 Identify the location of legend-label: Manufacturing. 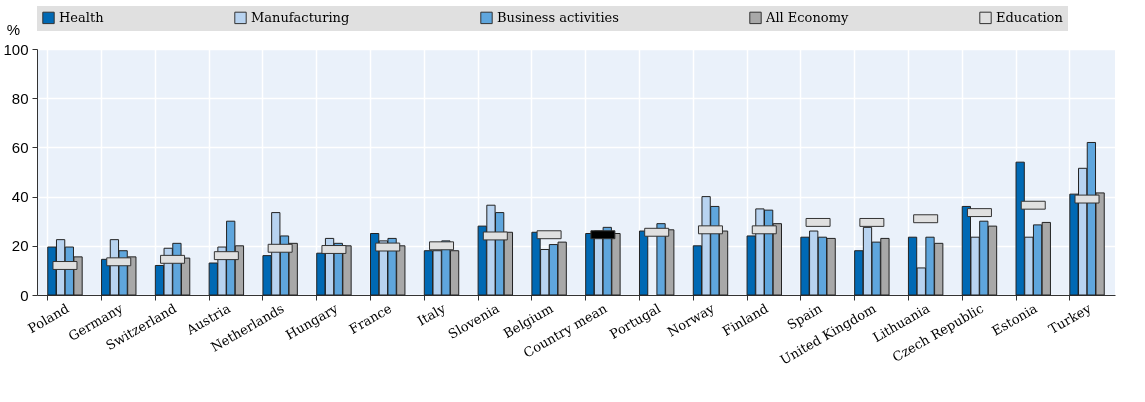
(300, 17).